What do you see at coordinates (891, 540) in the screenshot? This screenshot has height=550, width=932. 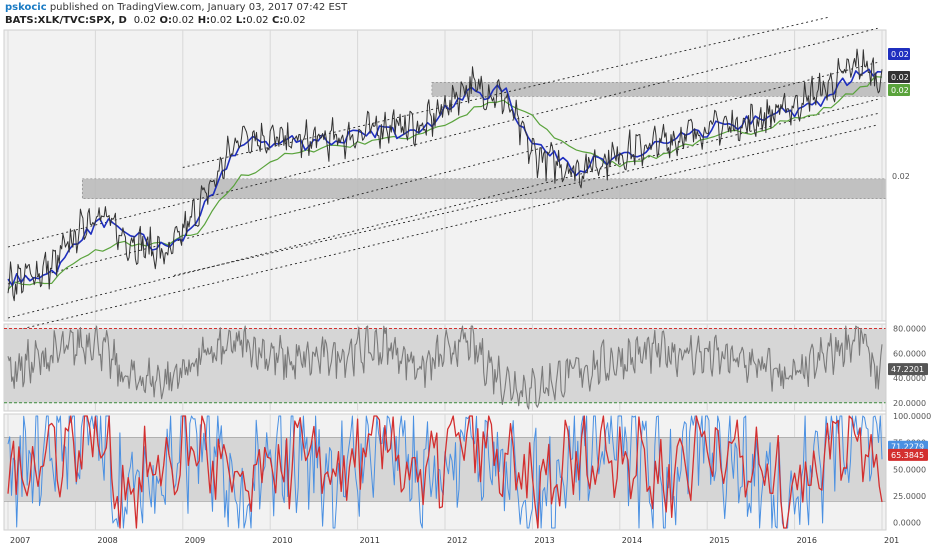 I see `x-tick-label: 201` at bounding box center [891, 540].